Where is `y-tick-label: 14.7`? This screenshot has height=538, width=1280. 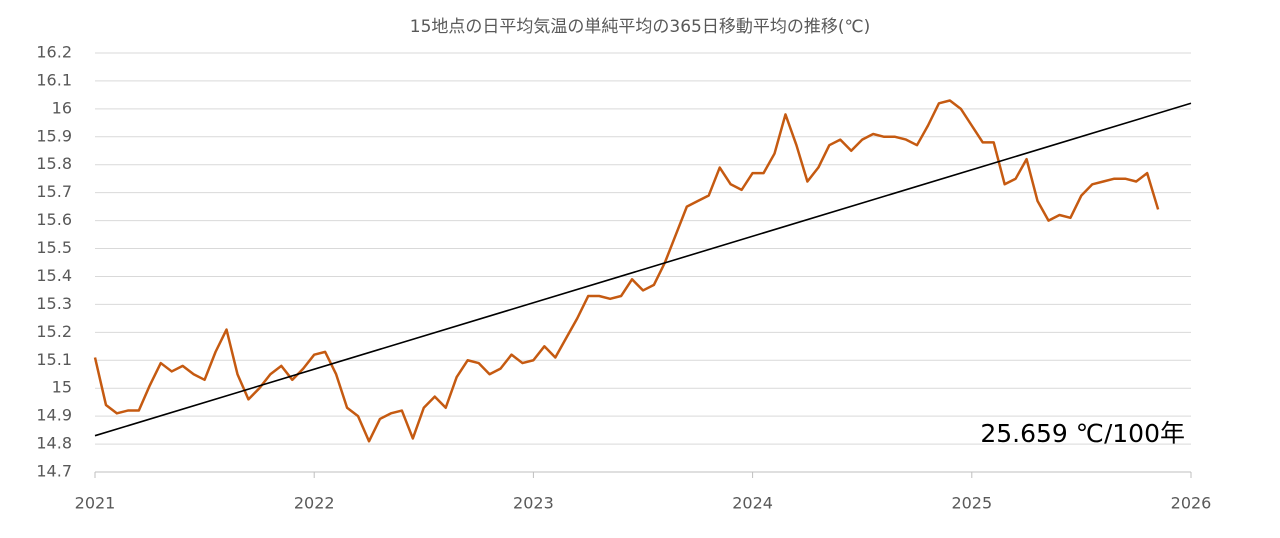 y-tick-label: 14.7 is located at coordinates (54, 471).